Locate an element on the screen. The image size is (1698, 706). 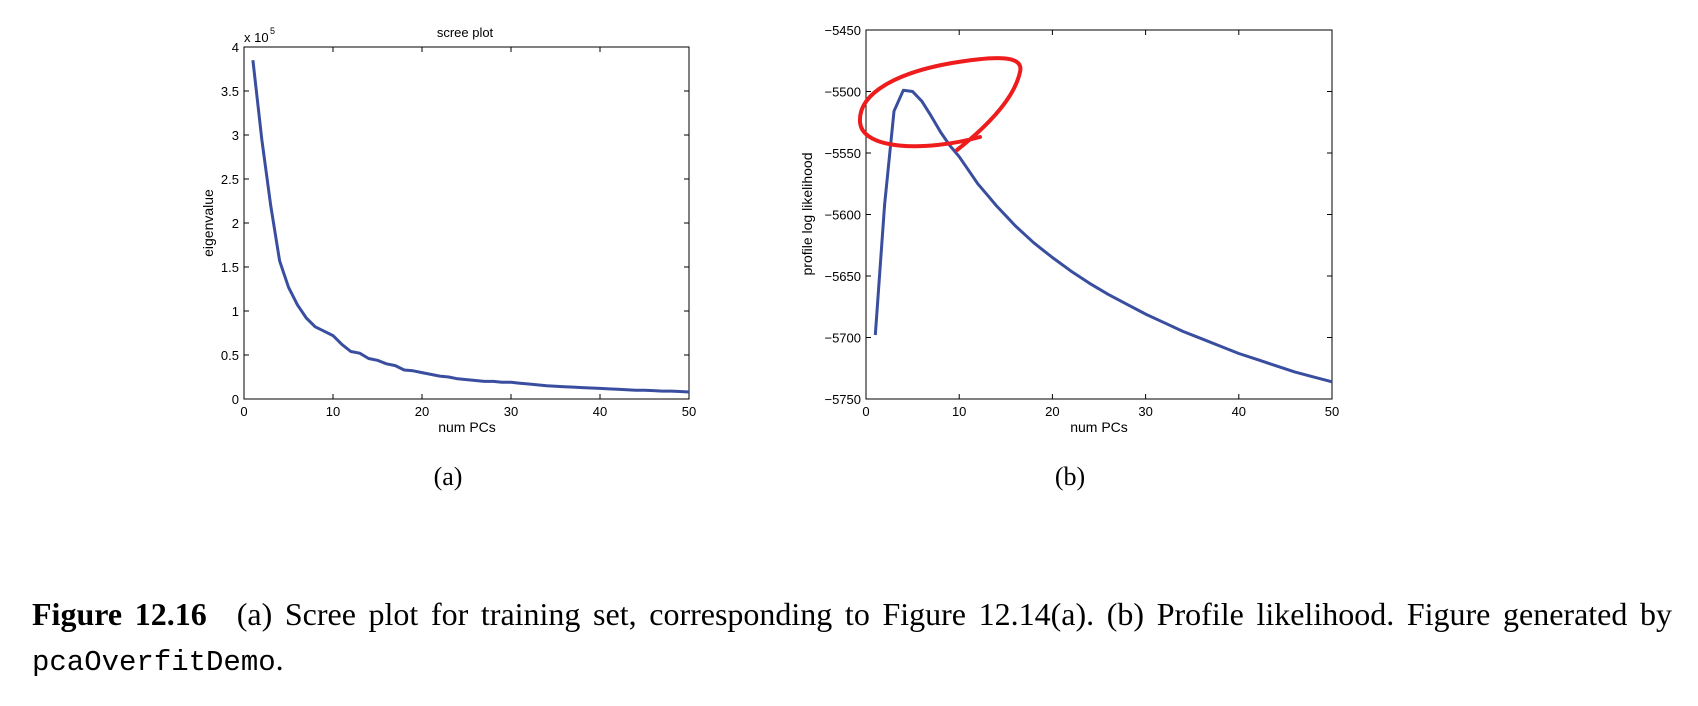
y-tick-label: −5500 is located at coordinates (842, 92).